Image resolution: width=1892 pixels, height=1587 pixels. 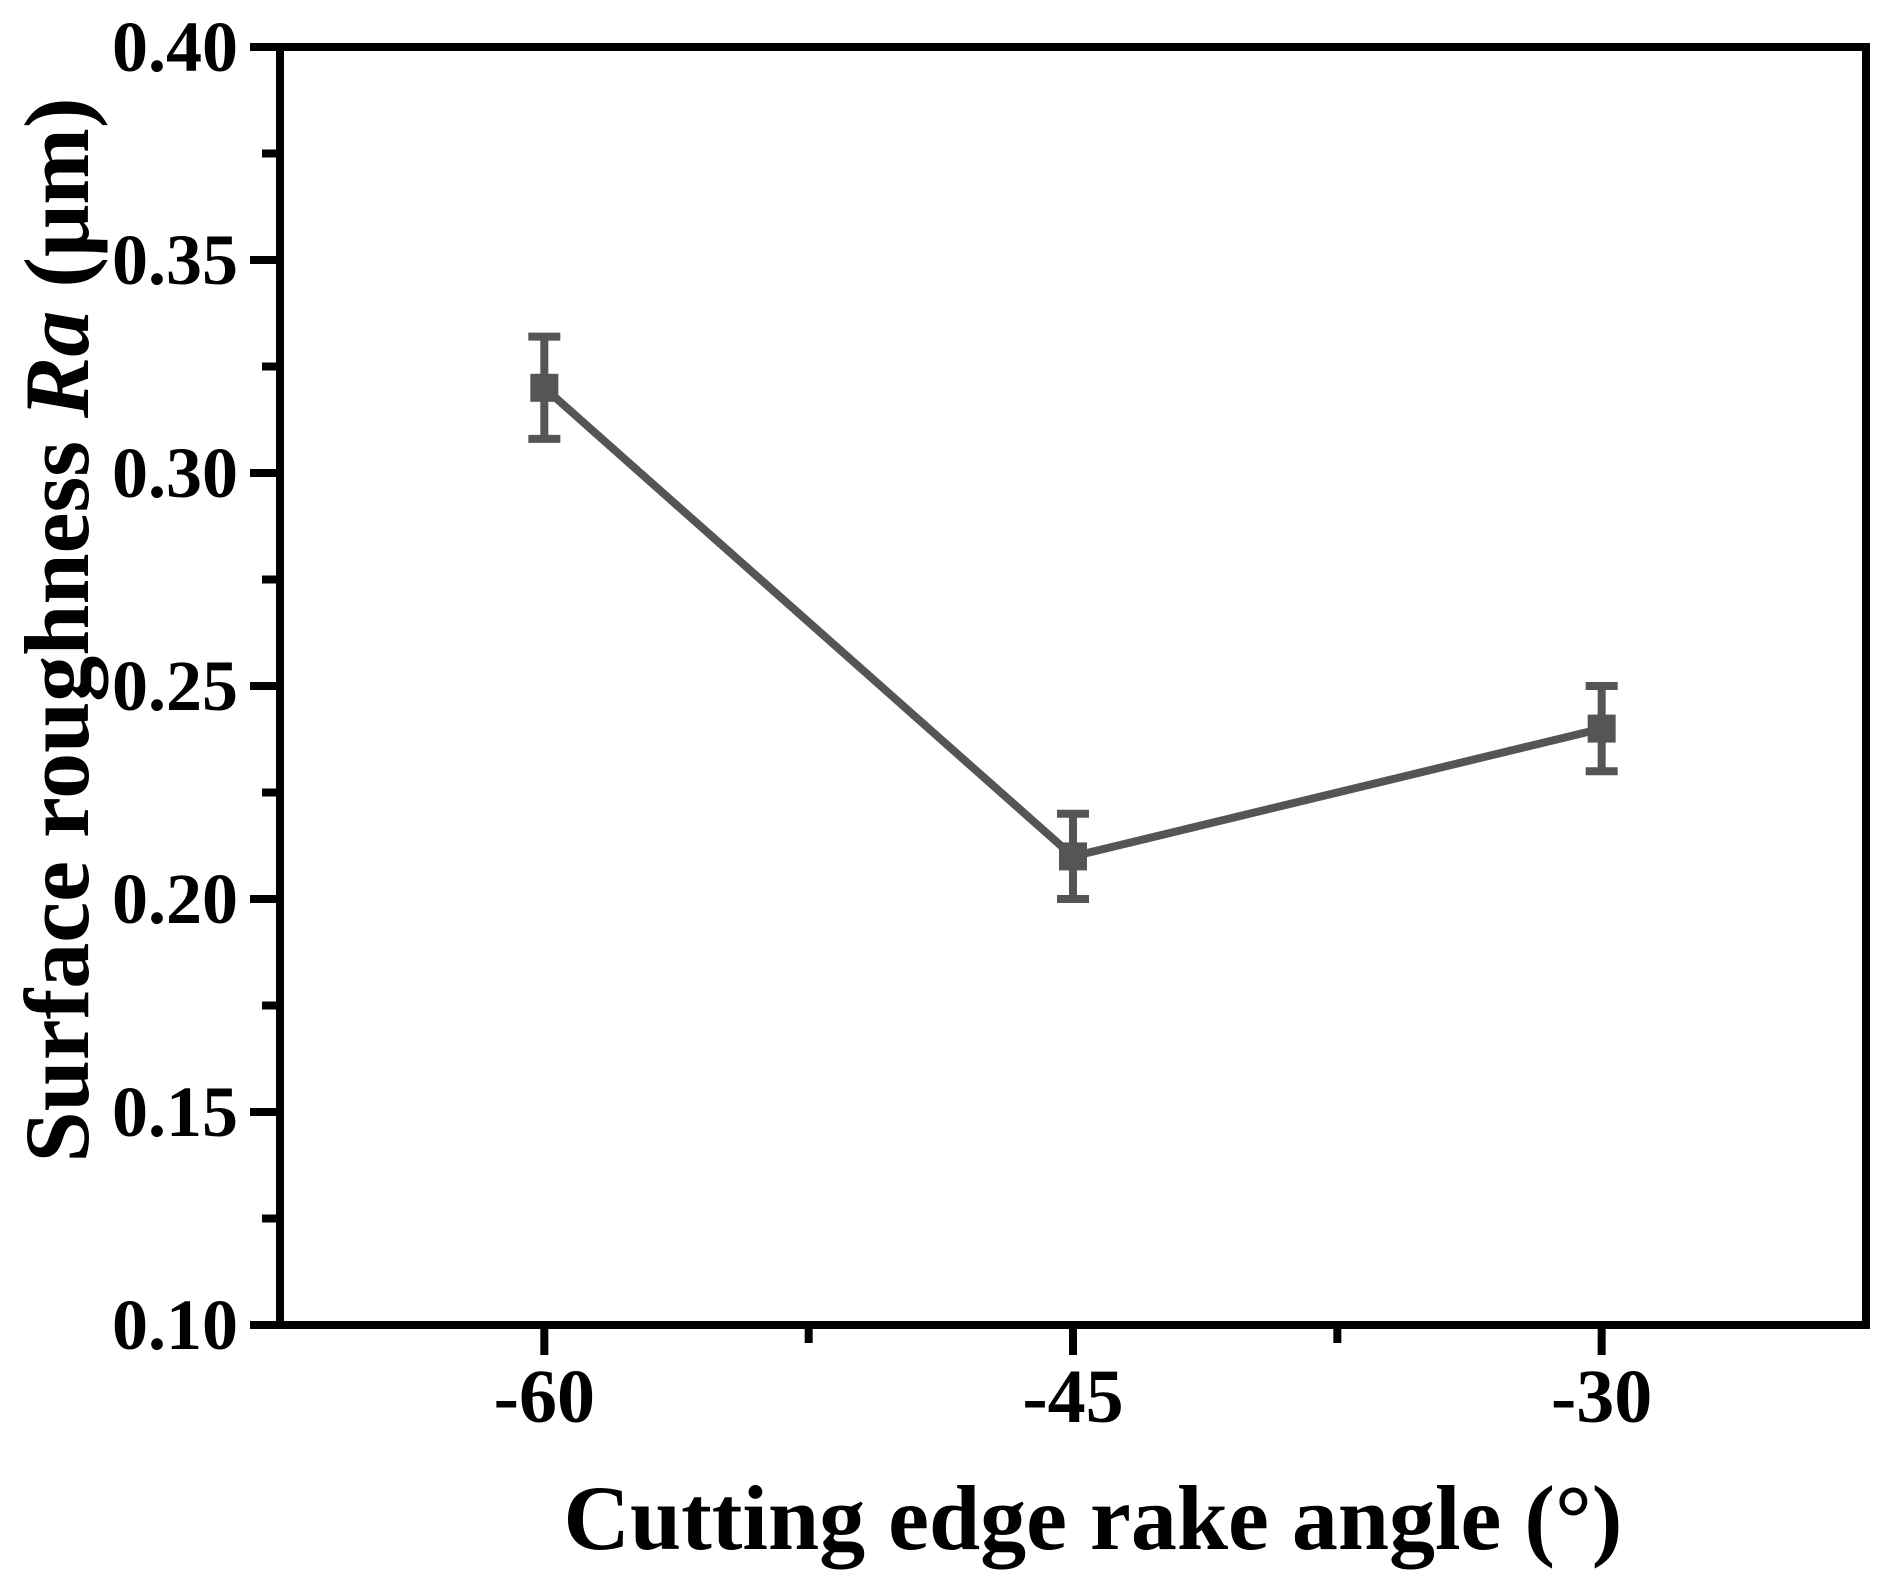 What do you see at coordinates (175, 899) in the screenshot?
I see `y-tick-label: 0.20` at bounding box center [175, 899].